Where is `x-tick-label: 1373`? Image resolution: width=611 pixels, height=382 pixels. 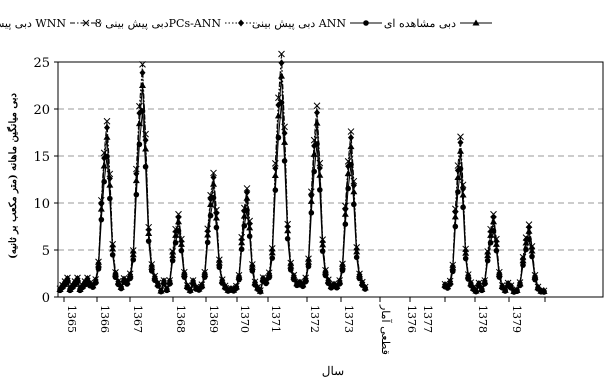 x-tick-label: 1373 is located at coordinates (348, 319).